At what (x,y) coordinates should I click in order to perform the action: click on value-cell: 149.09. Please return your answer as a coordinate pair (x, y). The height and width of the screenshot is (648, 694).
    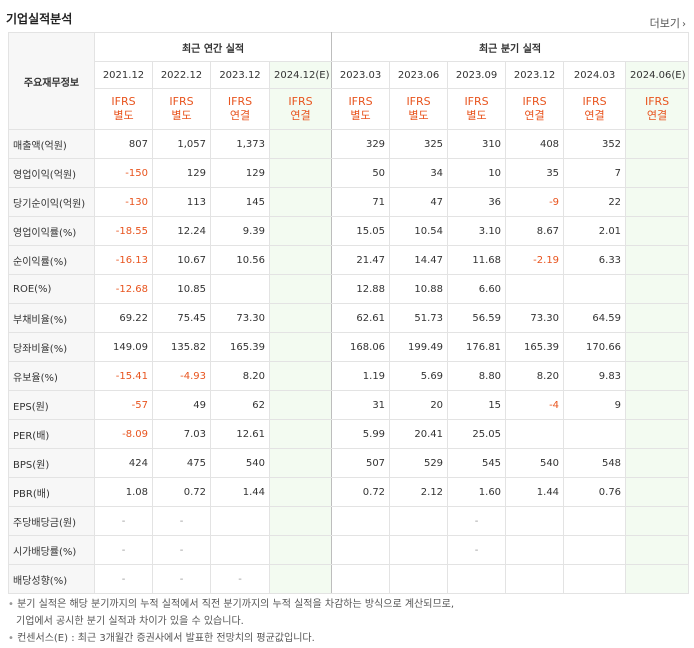
    Looking at the image, I should click on (123, 347).